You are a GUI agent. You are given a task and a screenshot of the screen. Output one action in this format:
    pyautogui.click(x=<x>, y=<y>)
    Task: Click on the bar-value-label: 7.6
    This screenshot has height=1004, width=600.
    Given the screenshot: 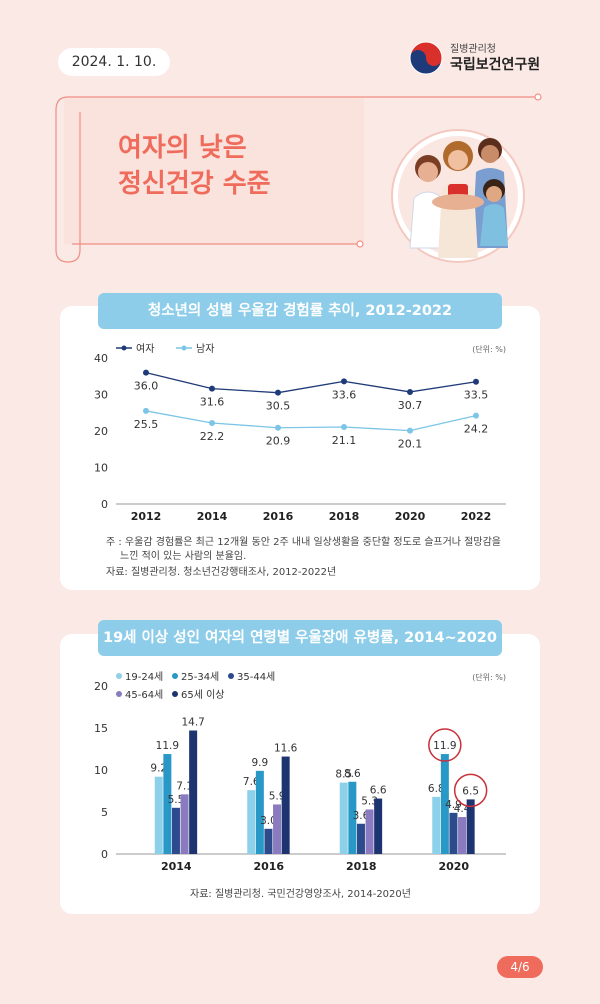 What is the action you would take?
    pyautogui.click(x=251, y=782)
    